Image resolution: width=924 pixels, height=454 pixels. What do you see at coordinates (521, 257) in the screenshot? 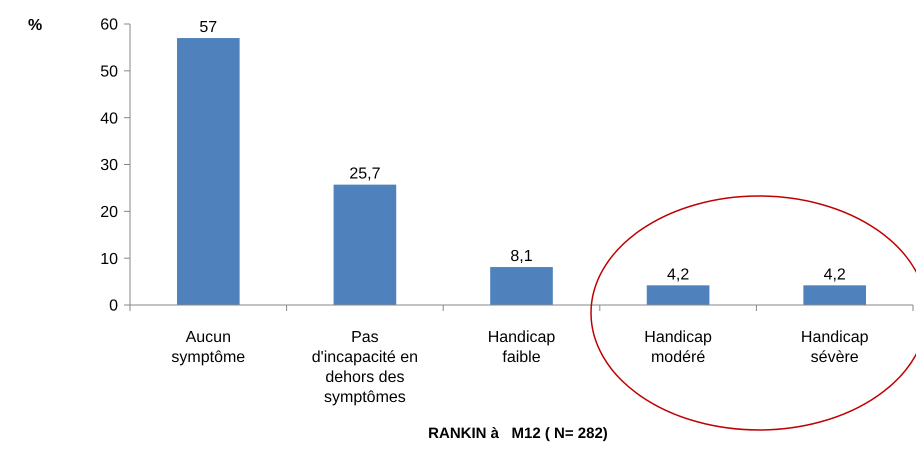
I see `data-label: 8,1` at bounding box center [521, 257].